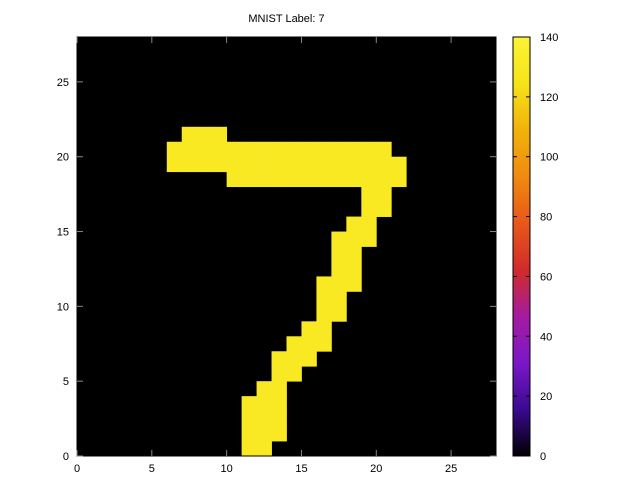  I want to click on colorbar-axis: 0 20 40 60 80 100 120 140, so click(535, 247).